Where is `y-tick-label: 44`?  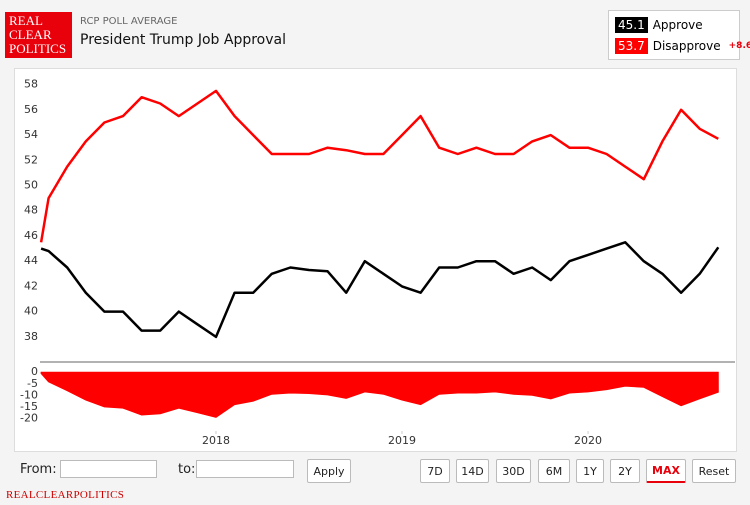 y-tick-label: 44 is located at coordinates (31, 260).